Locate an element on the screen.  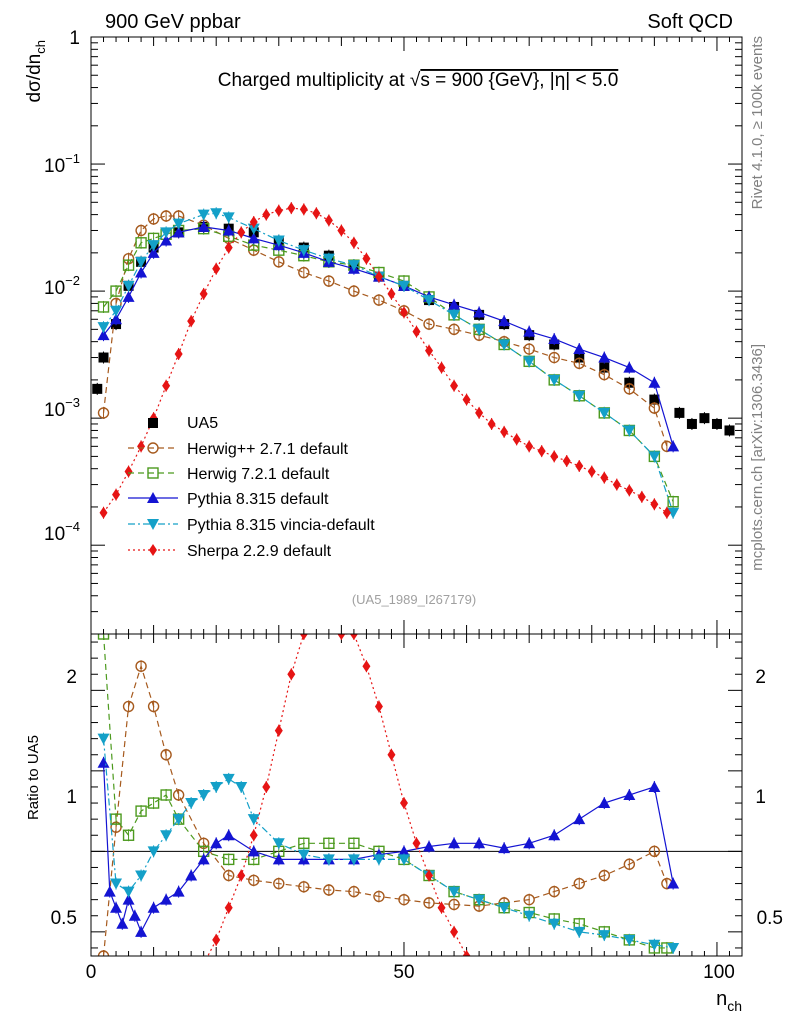
main-title-suffix: s = 900 {GeV}, |η| < 5.0 is located at coordinates (519, 80).